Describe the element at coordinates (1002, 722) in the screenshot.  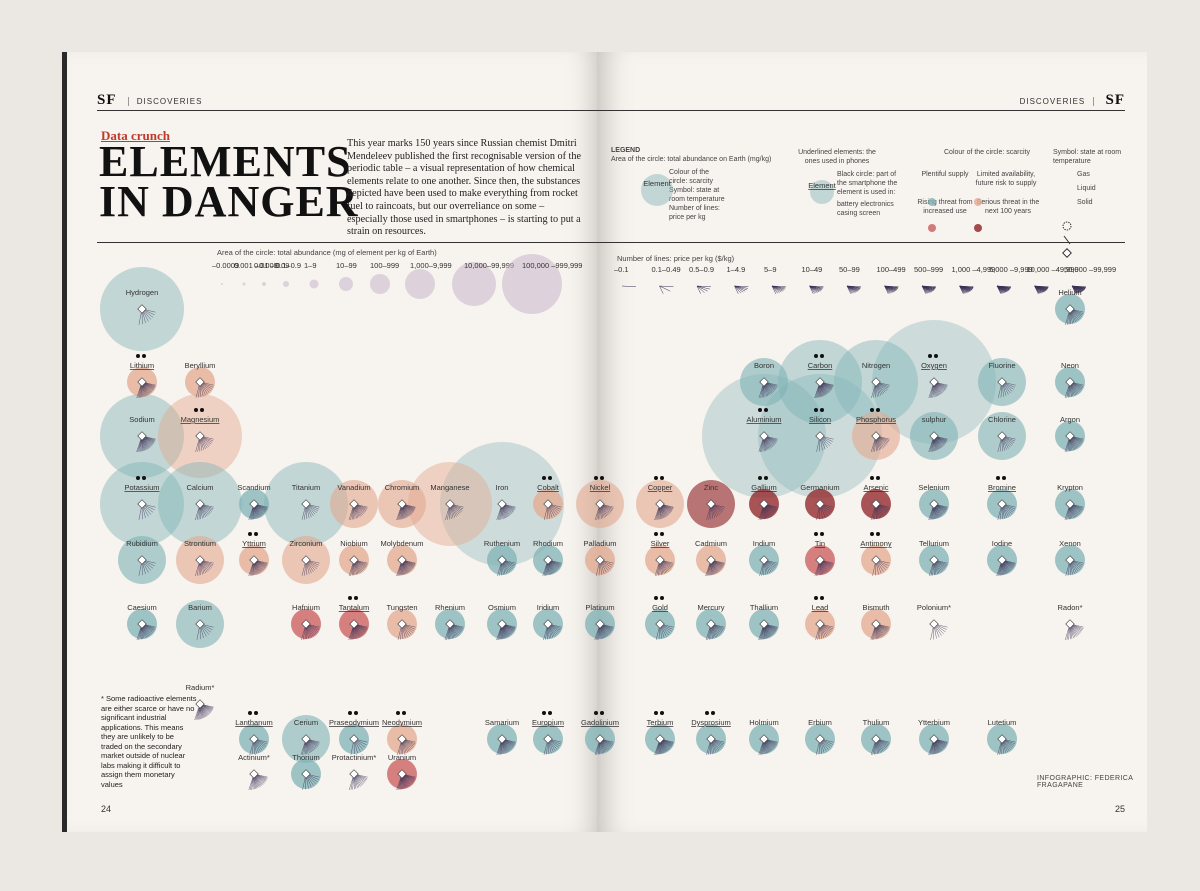
I see `element-label: Lutetium` at that location.